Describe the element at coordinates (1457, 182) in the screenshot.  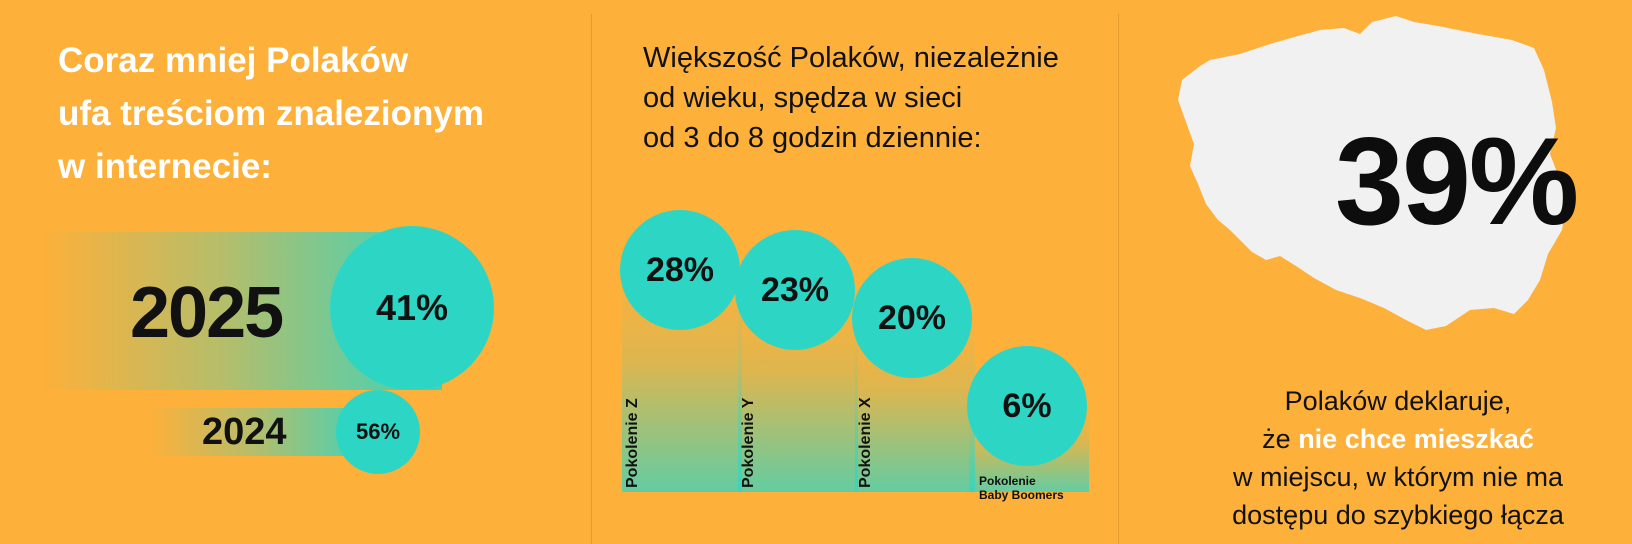
I see `big-percentage: 39%` at that location.